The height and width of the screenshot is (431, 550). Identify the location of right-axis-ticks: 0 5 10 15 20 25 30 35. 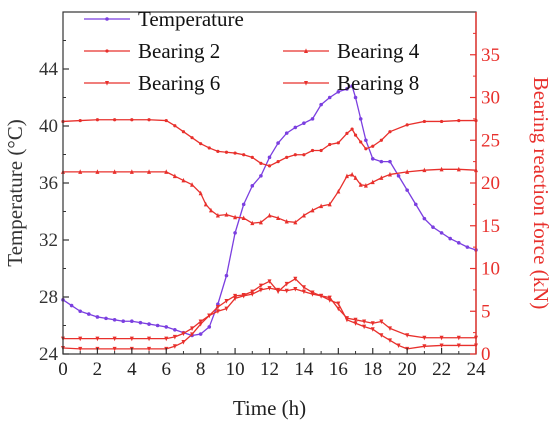
(485, 188).